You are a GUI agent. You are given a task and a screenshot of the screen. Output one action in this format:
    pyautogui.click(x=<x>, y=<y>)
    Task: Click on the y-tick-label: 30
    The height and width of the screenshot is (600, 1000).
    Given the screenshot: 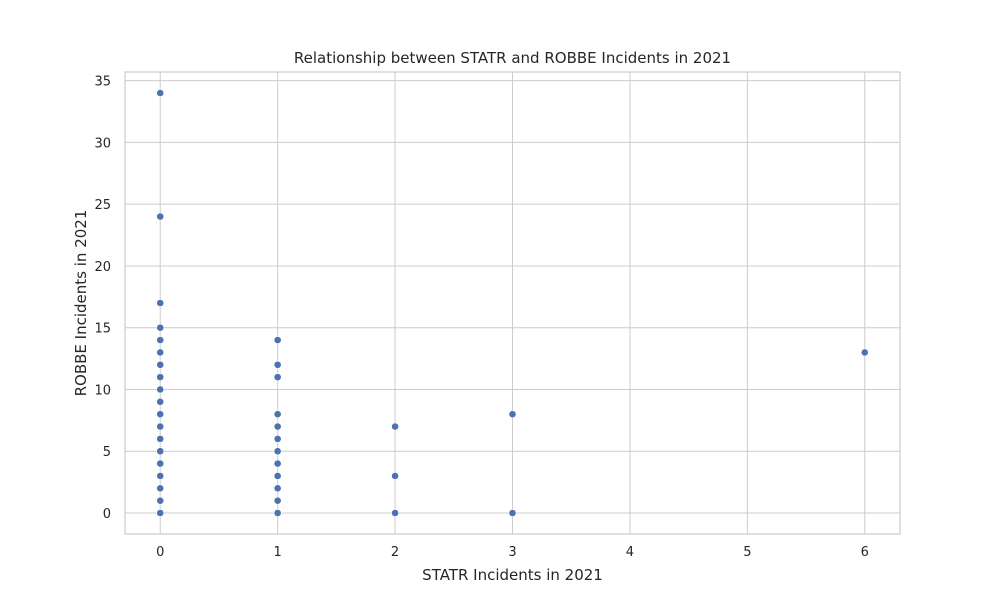 What is the action you would take?
    pyautogui.click(x=102, y=143)
    